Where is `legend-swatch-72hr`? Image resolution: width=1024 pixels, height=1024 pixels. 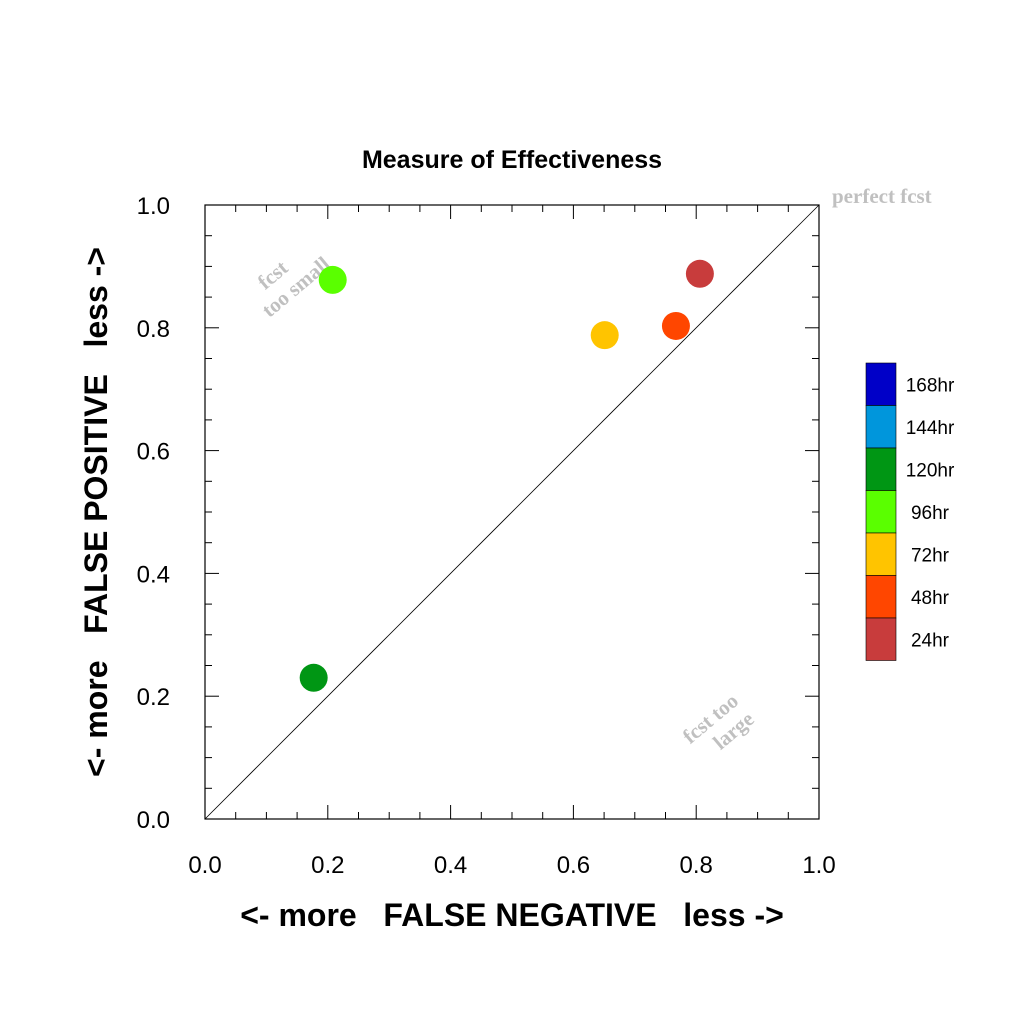 legend-swatch-72hr is located at coordinates (881, 554).